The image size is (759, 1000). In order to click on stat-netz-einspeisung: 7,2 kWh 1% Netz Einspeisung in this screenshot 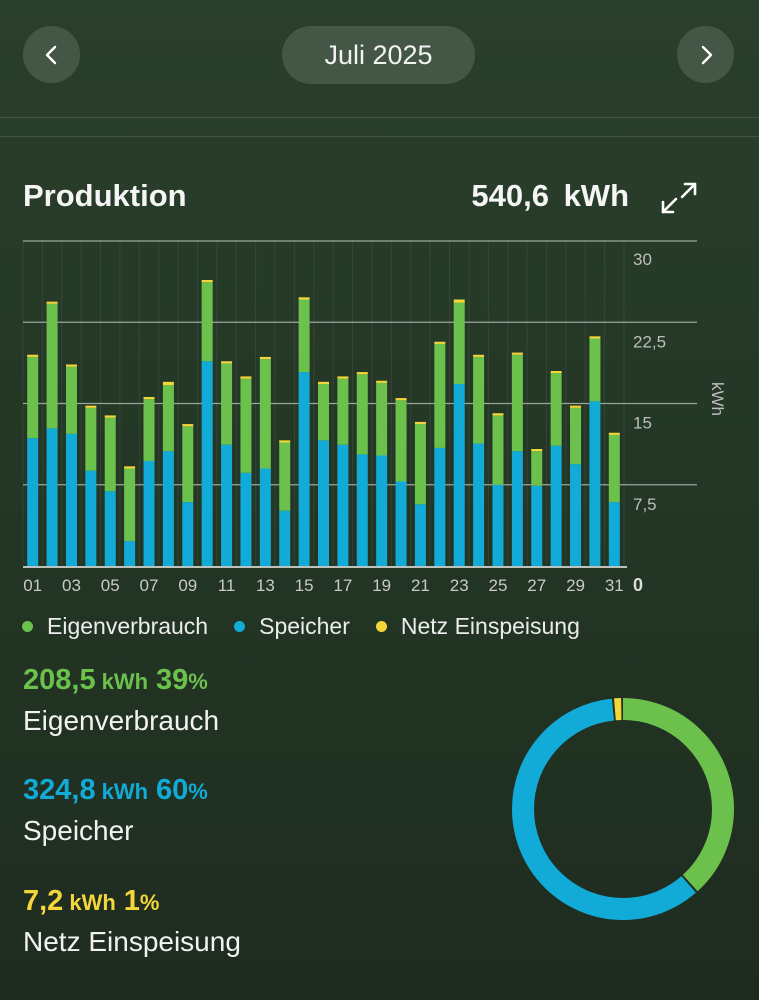, I will do `click(132, 921)`.